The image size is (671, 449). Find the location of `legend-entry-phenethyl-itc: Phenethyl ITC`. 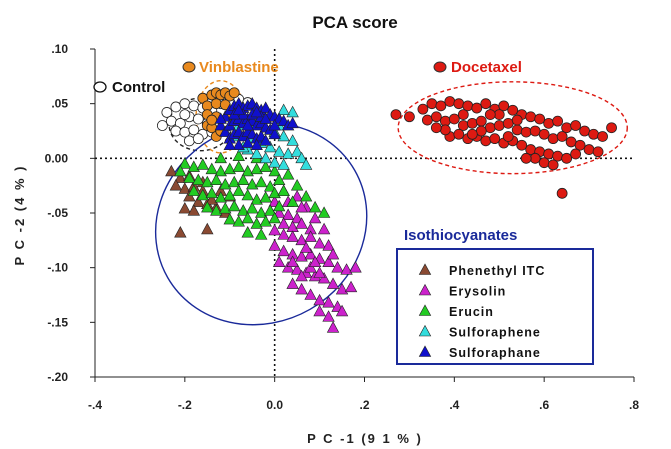

legend-entry-phenethyl-itc: Phenethyl ITC is located at coordinates (481, 270).